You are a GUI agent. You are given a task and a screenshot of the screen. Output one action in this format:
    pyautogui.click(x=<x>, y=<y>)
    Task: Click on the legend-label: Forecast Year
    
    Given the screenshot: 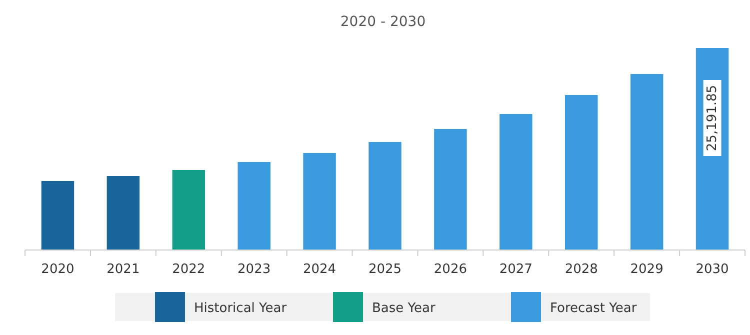 What is the action you would take?
    pyautogui.click(x=594, y=308)
    